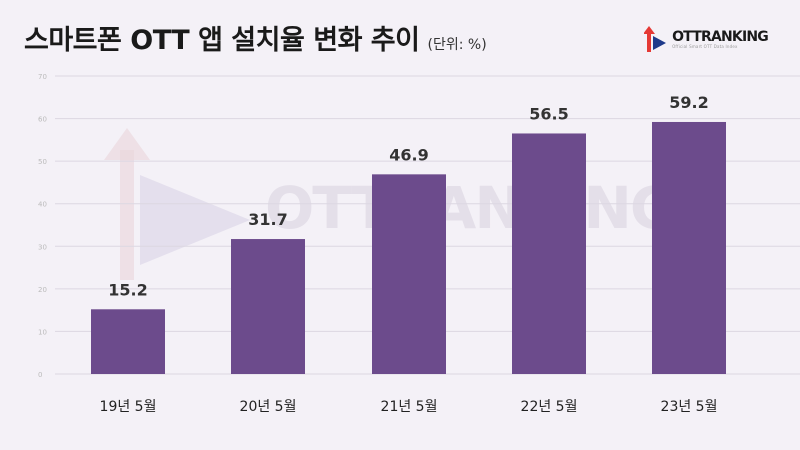 The image size is (800, 450). What do you see at coordinates (127, 289) in the screenshot?
I see `bar-value-label: 15.2` at bounding box center [127, 289].